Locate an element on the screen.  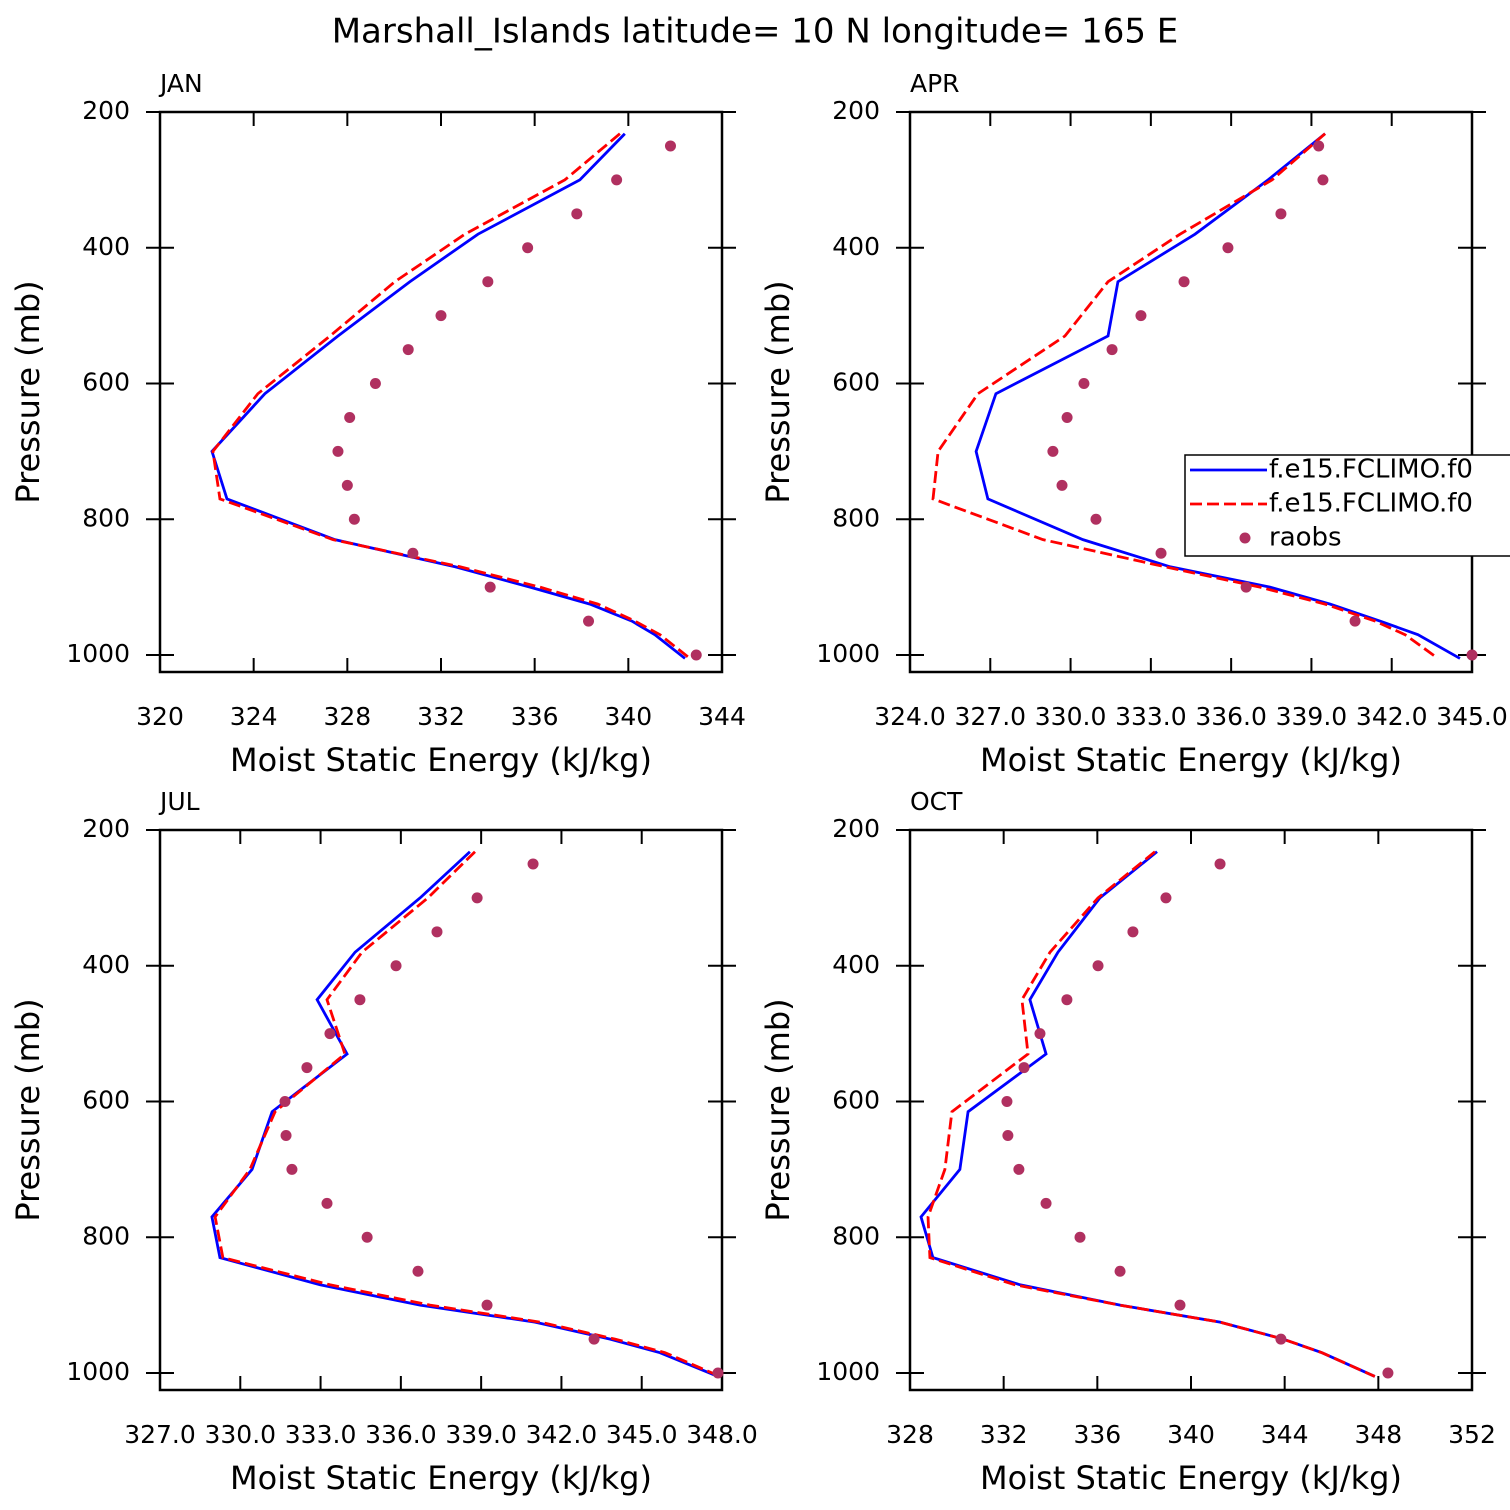
legend-label: raobs is located at coordinates (1305, 538).